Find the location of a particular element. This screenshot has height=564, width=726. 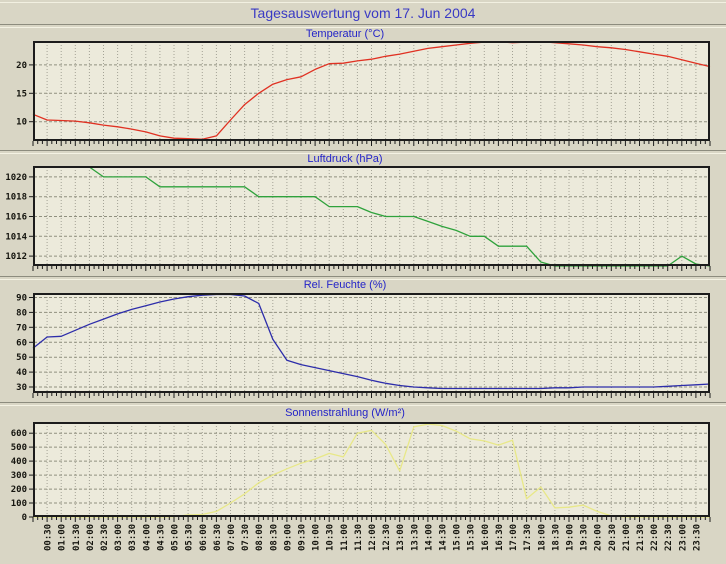

svg-text: 1020 is located at coordinates (16, 178).